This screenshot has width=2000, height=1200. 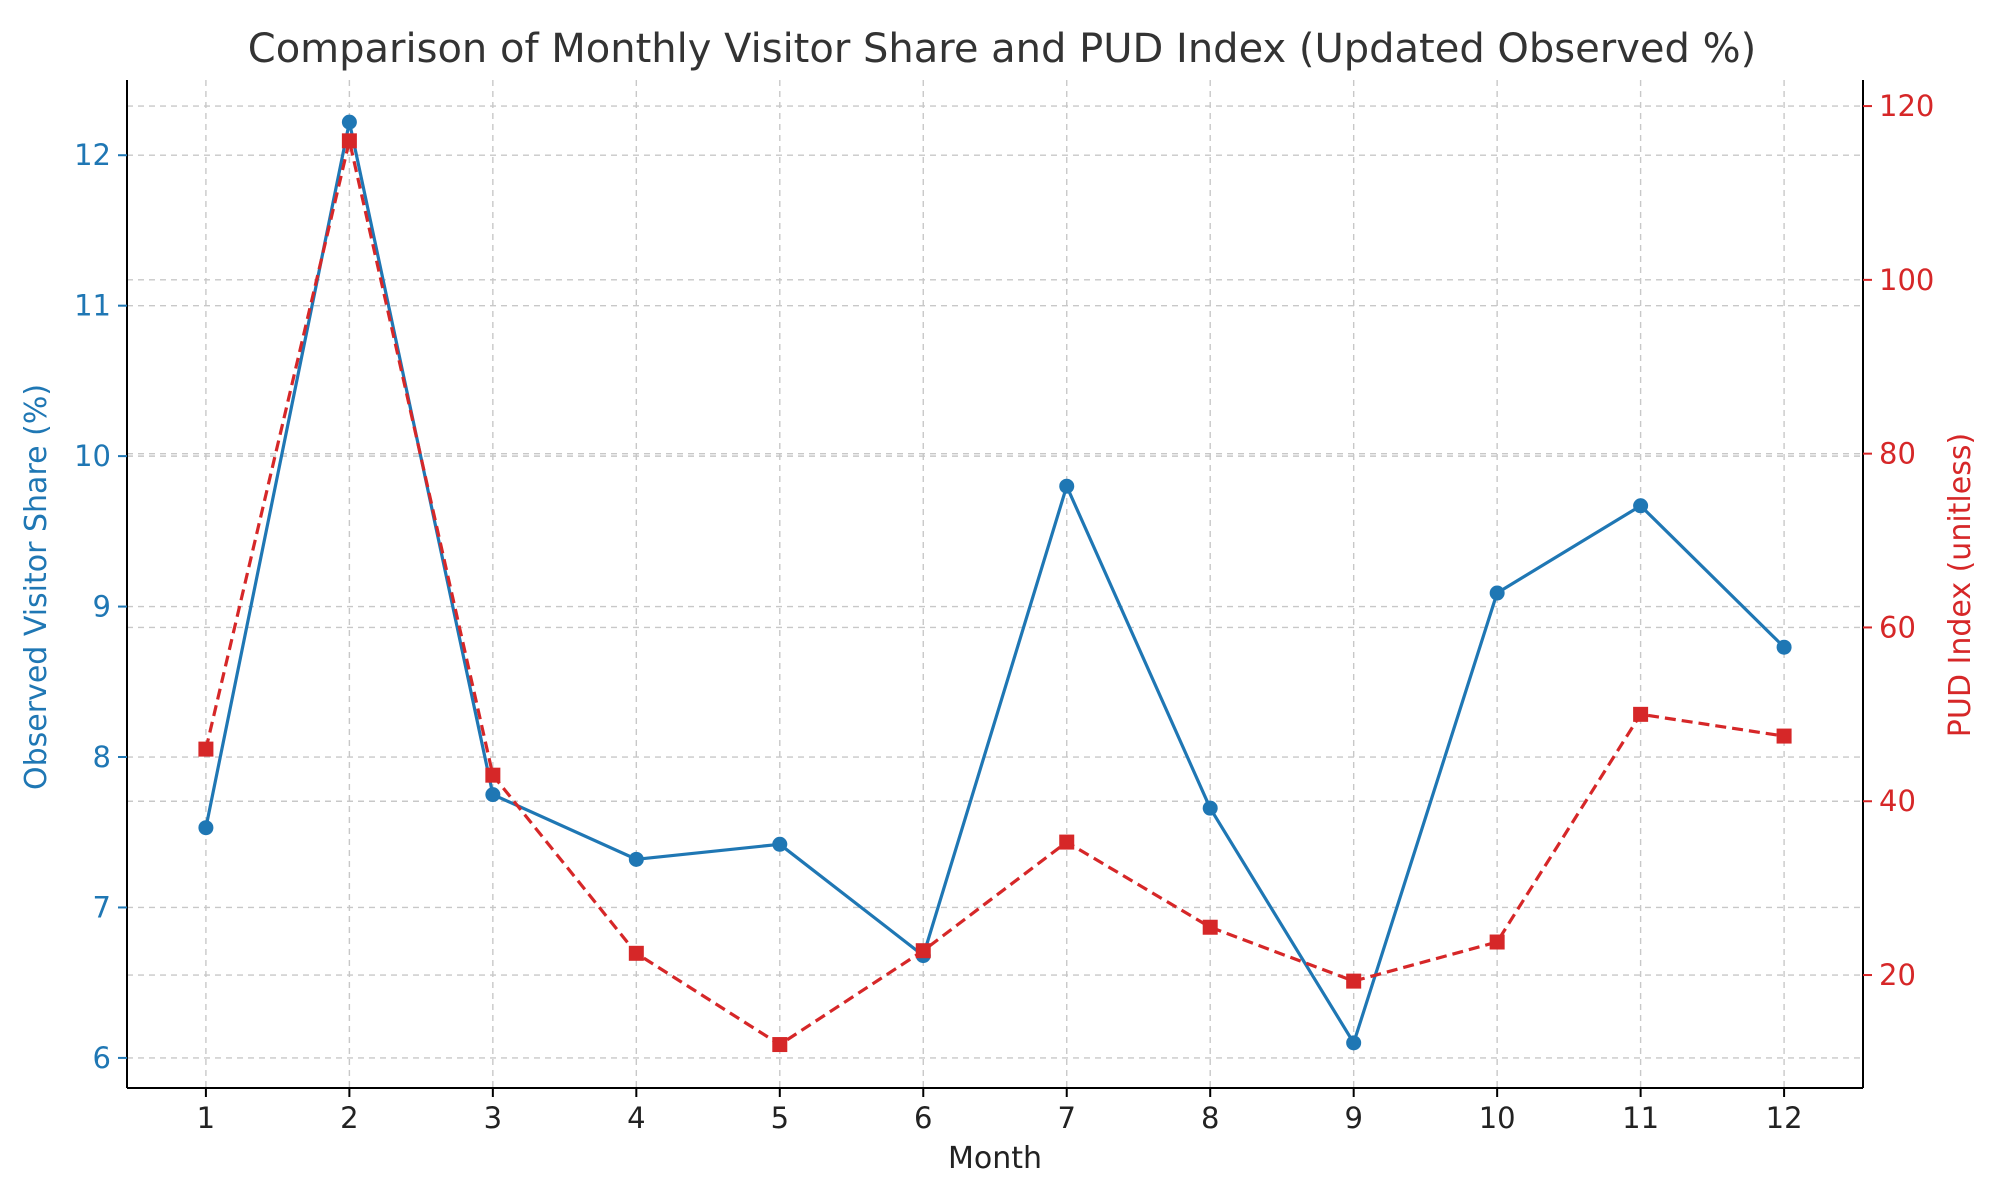 What do you see at coordinates (92, 306) in the screenshot?
I see `y-left-tick-label: 11` at bounding box center [92, 306].